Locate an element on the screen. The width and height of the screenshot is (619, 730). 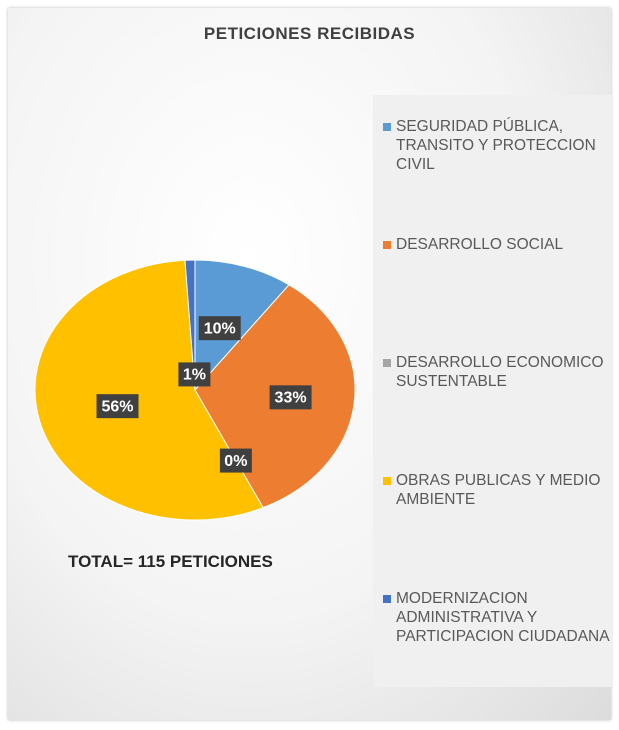
data-label: 56% is located at coordinates (117, 406).